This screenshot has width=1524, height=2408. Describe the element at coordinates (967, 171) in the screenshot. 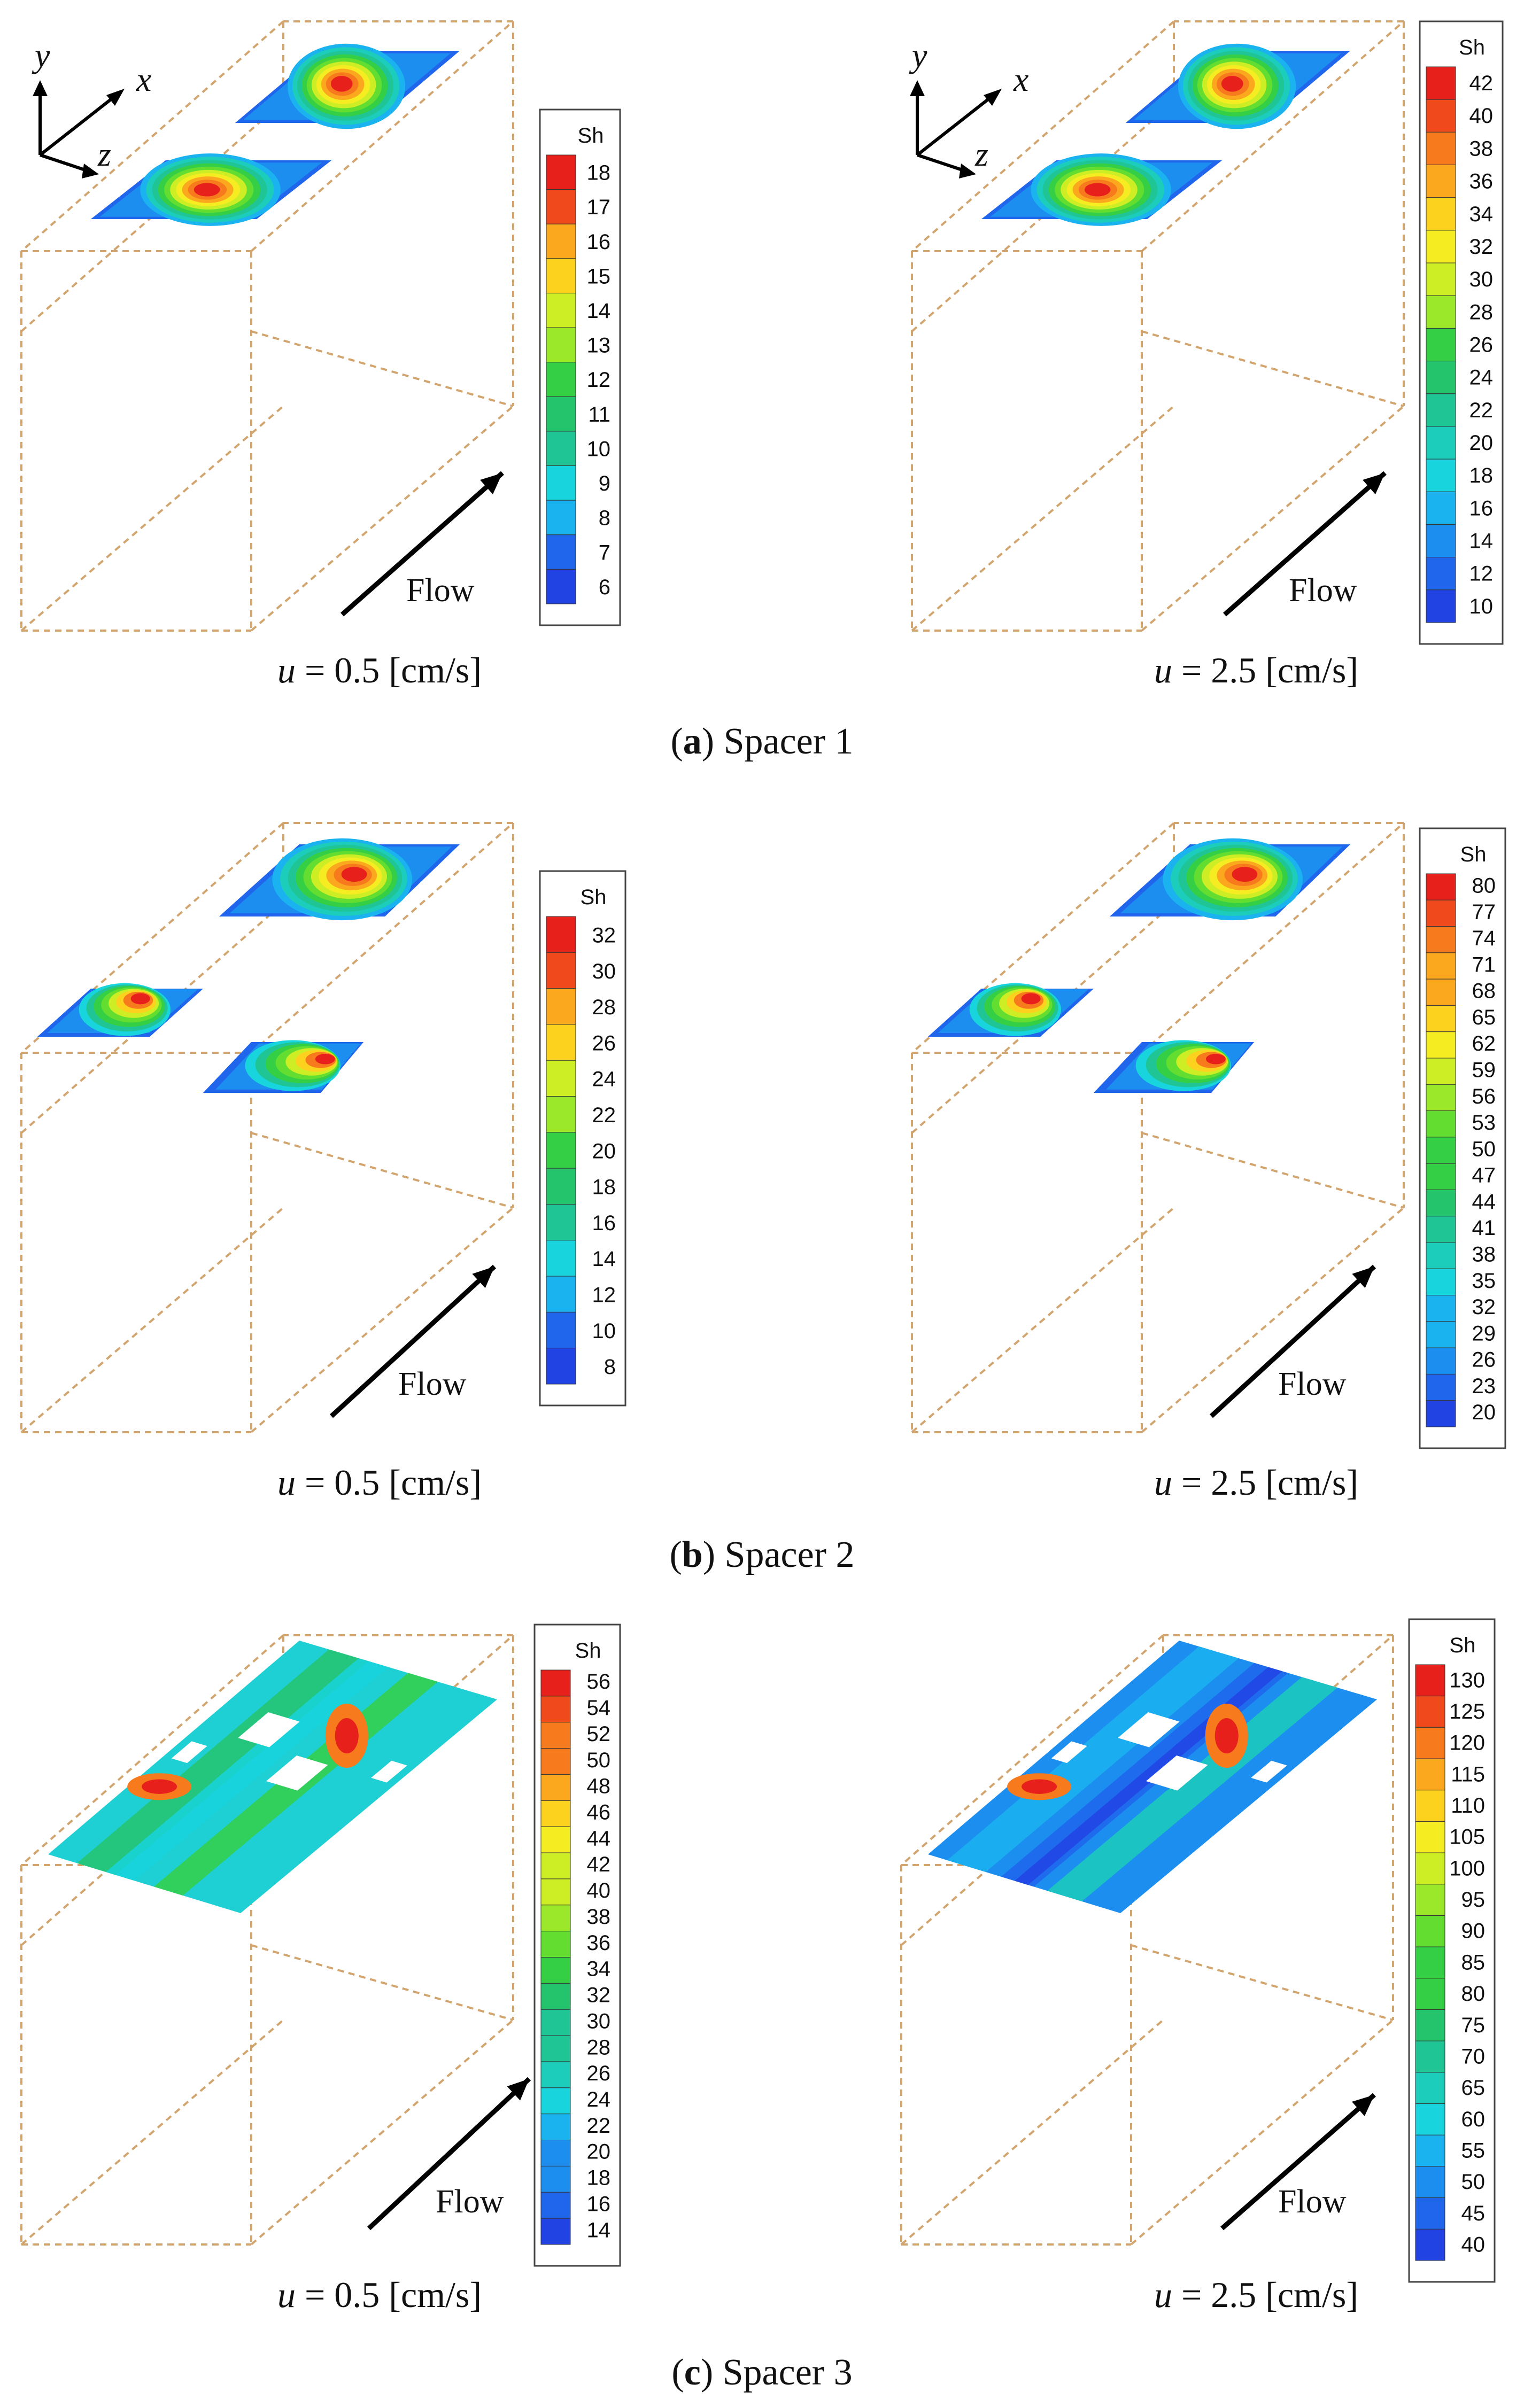

I see `z-axis-arrowhead` at that location.